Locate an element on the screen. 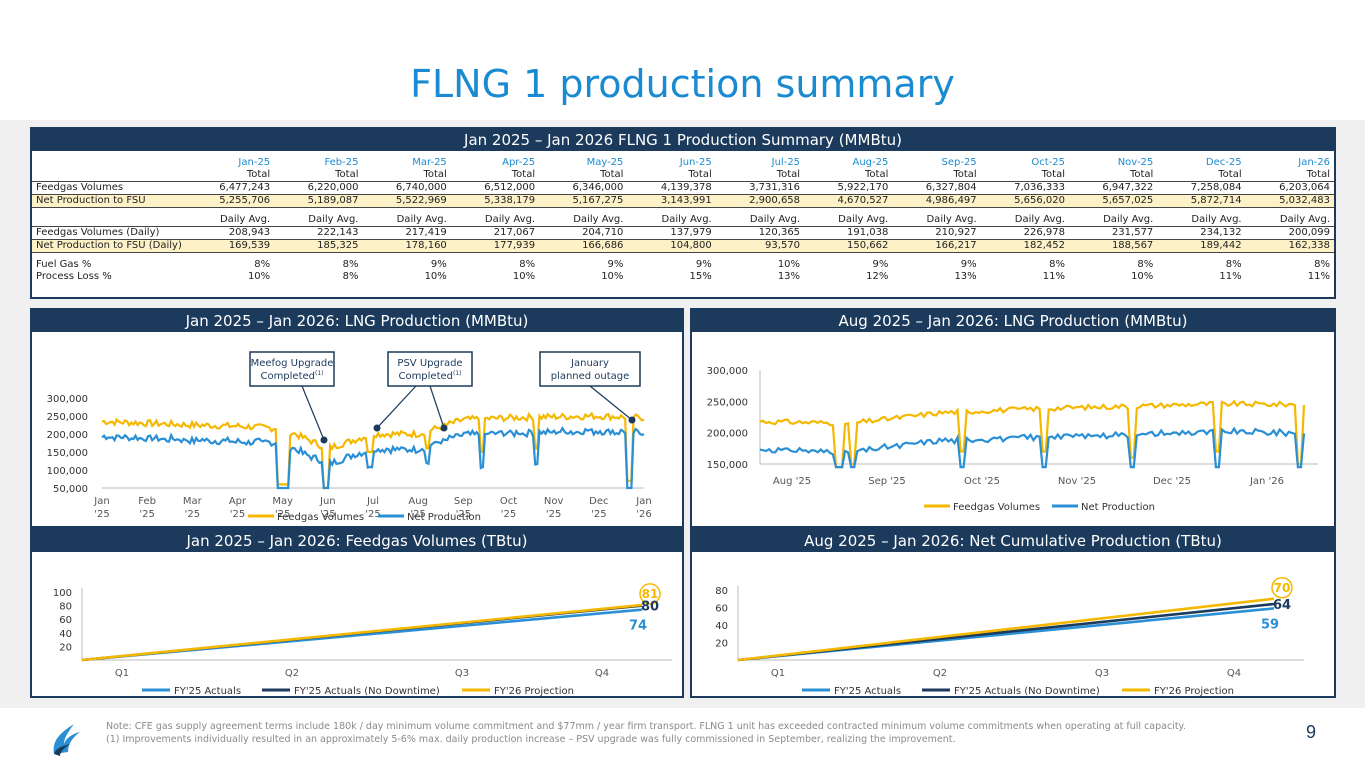 The width and height of the screenshot is (1365, 768). table-cell: 13% is located at coordinates (789, 276).